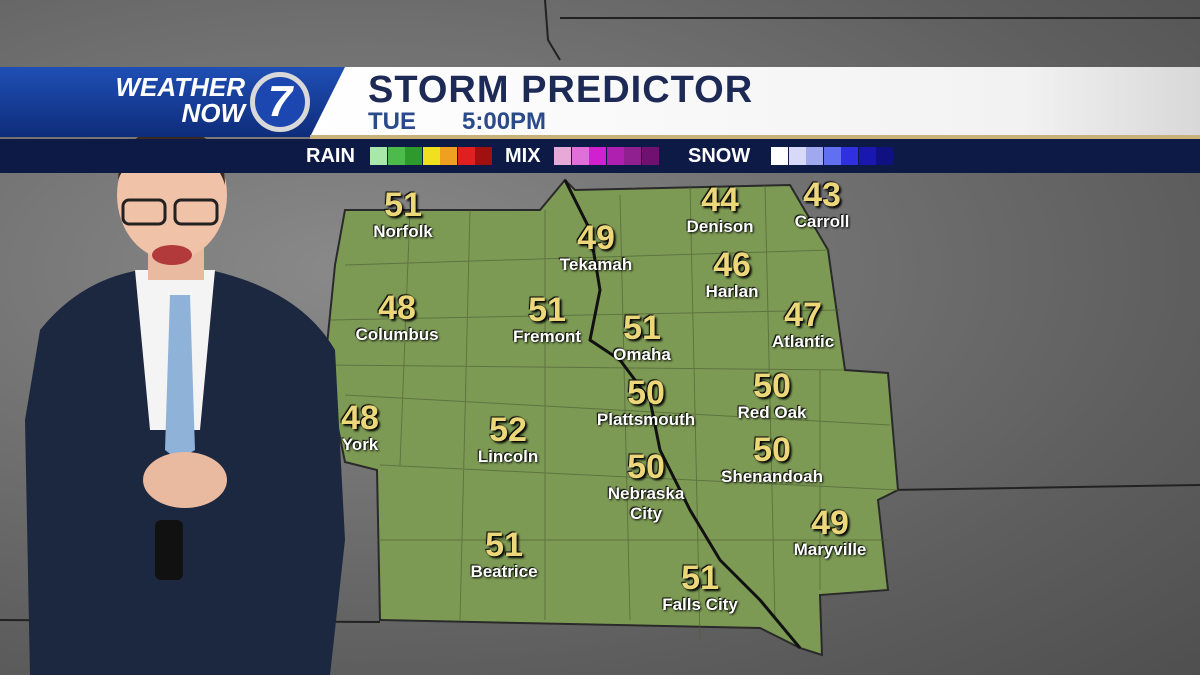 The width and height of the screenshot is (1200, 675). Describe the element at coordinates (523, 156) in the screenshot. I see `mix-label: MIX` at that location.